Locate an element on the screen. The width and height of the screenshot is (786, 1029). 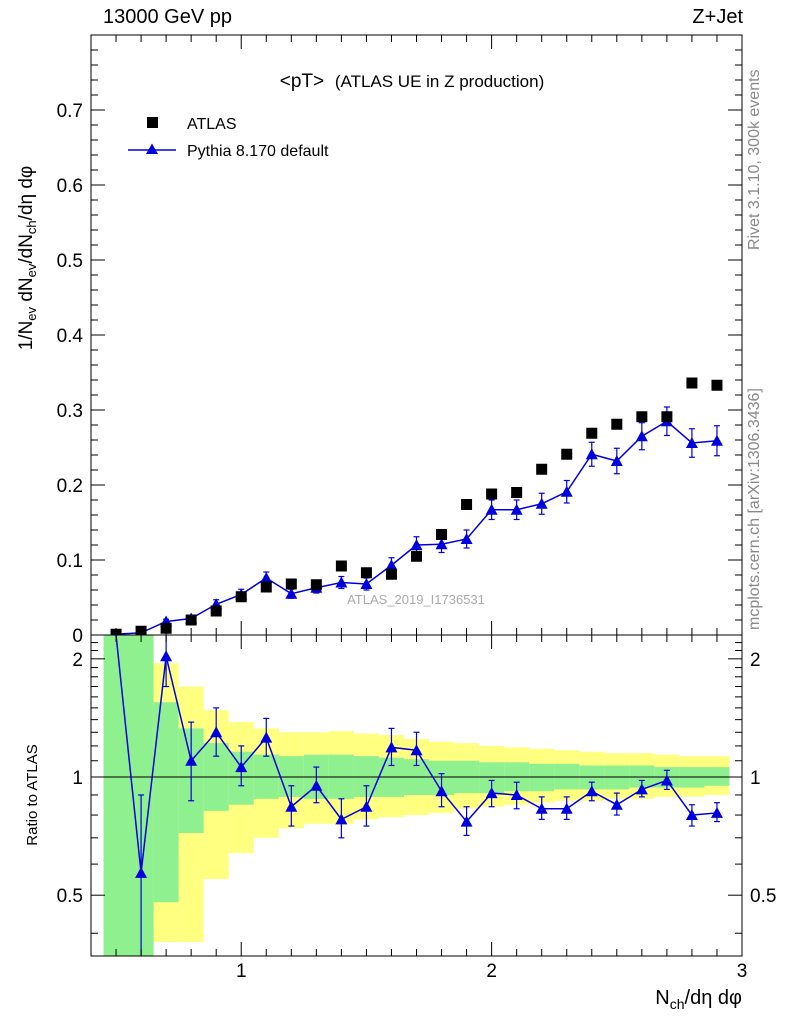
ratio-xlabel: Nch/dη dφ is located at coordinates (698, 999).